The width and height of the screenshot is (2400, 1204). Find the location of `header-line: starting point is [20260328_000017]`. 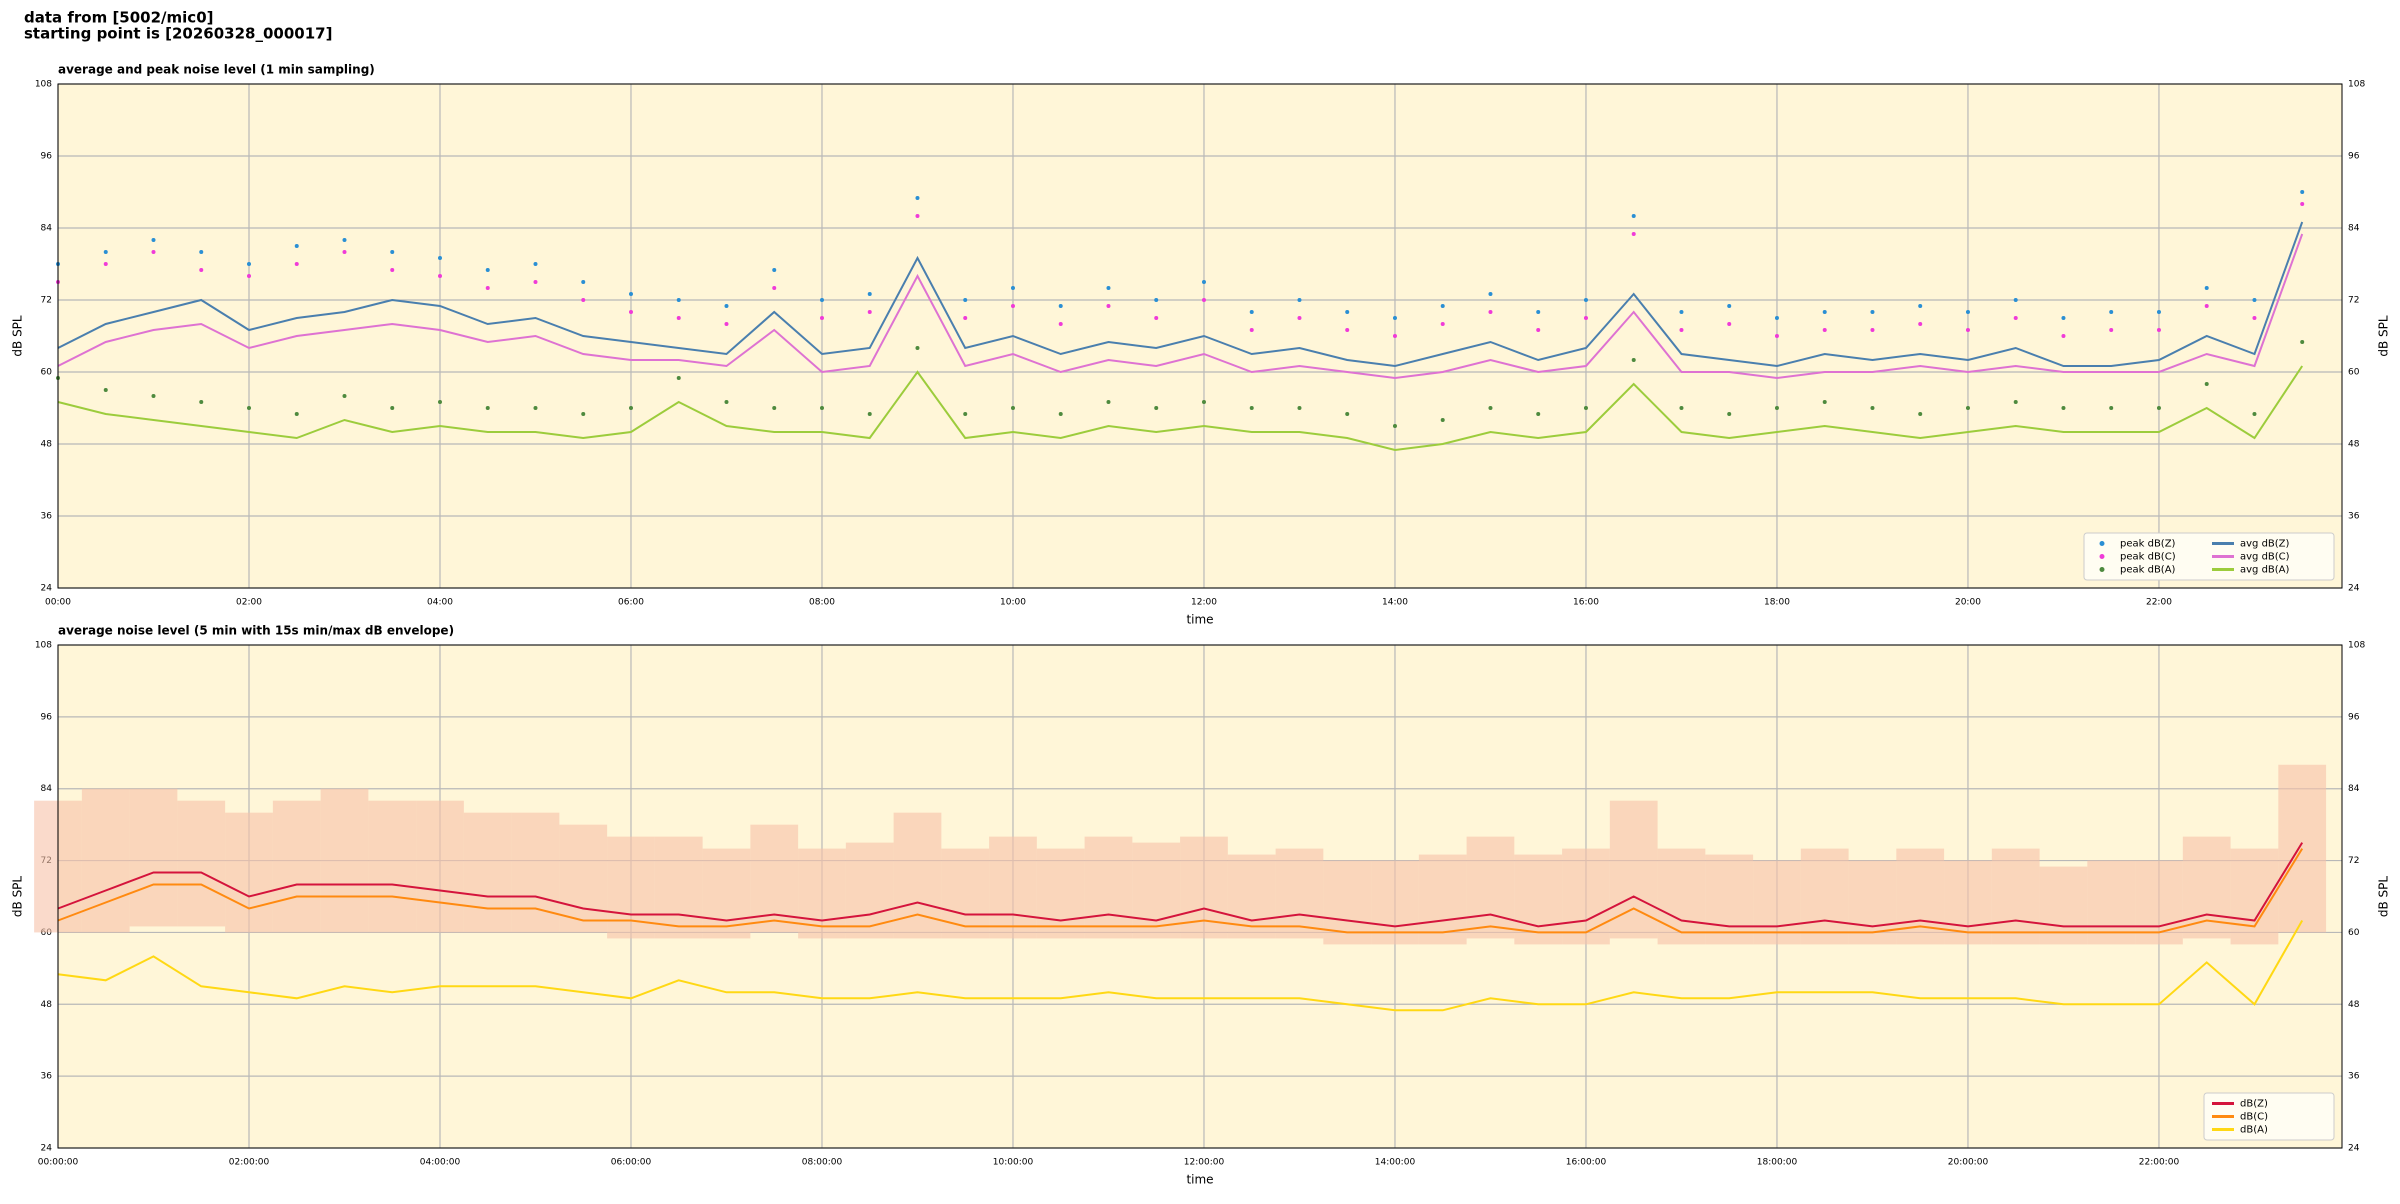

header-line: starting point is [20260328_000017] is located at coordinates (178, 34).